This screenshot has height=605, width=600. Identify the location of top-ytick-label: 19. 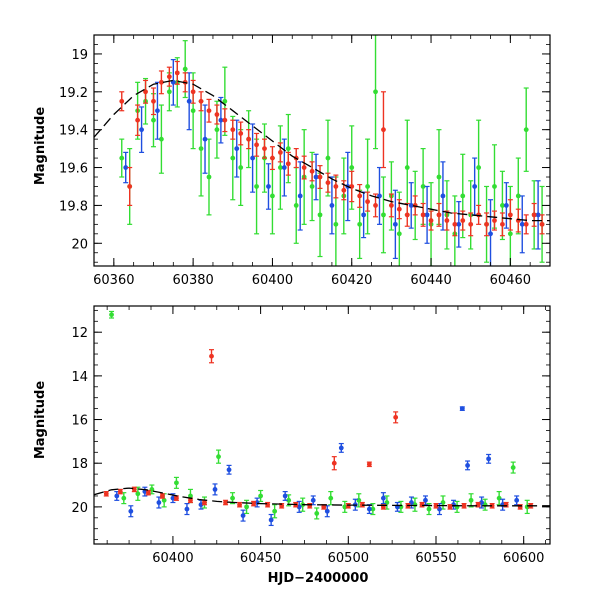
(79, 55).